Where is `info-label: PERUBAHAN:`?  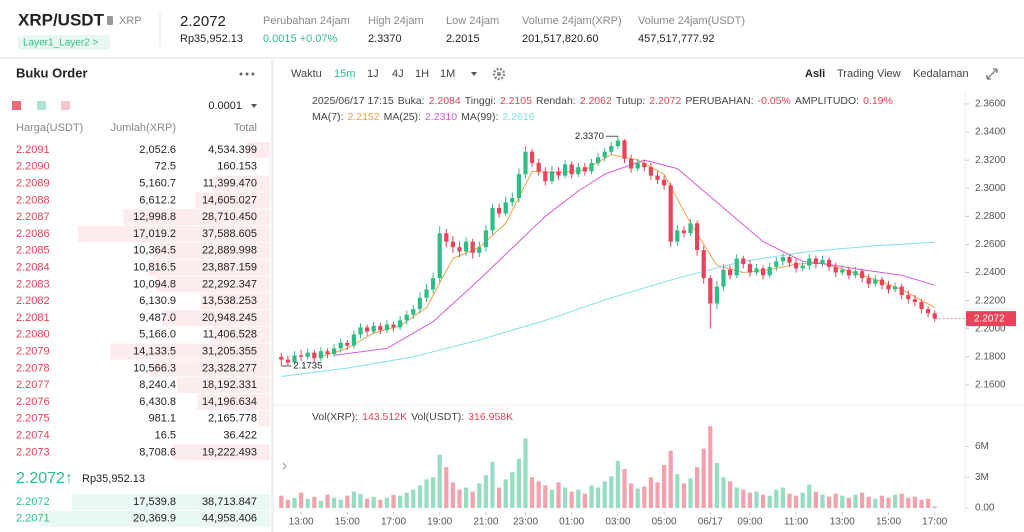 info-label: PERUBAHAN: is located at coordinates (719, 101).